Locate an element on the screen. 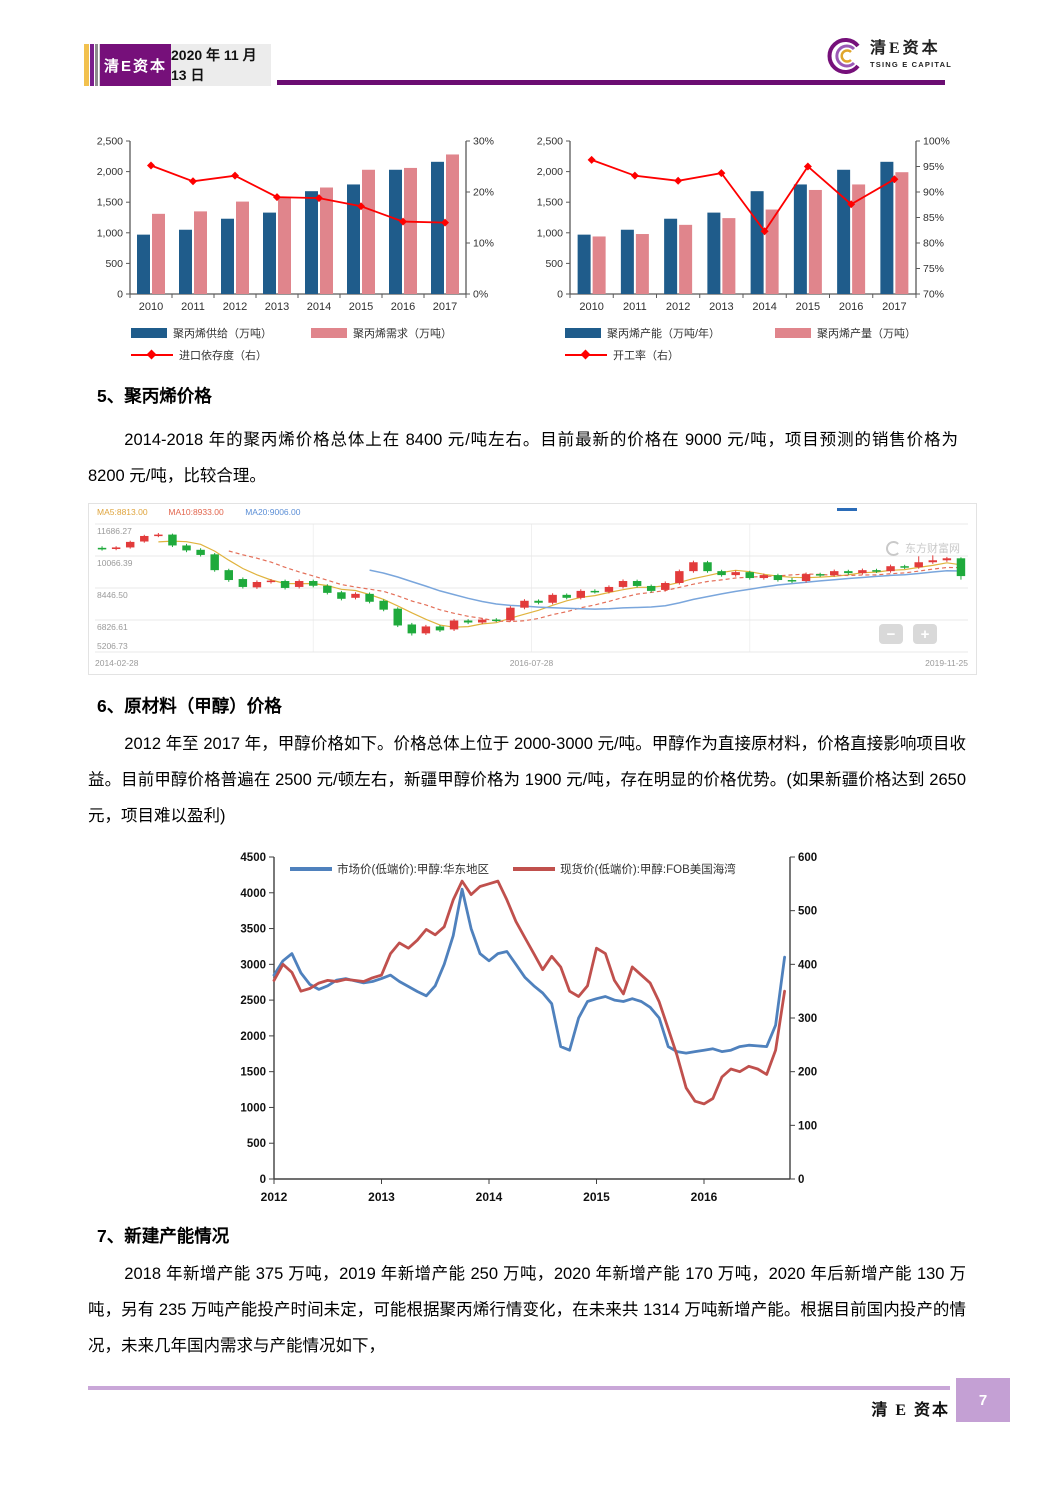  legend-item: 开工率（右） is located at coordinates (622, 355).